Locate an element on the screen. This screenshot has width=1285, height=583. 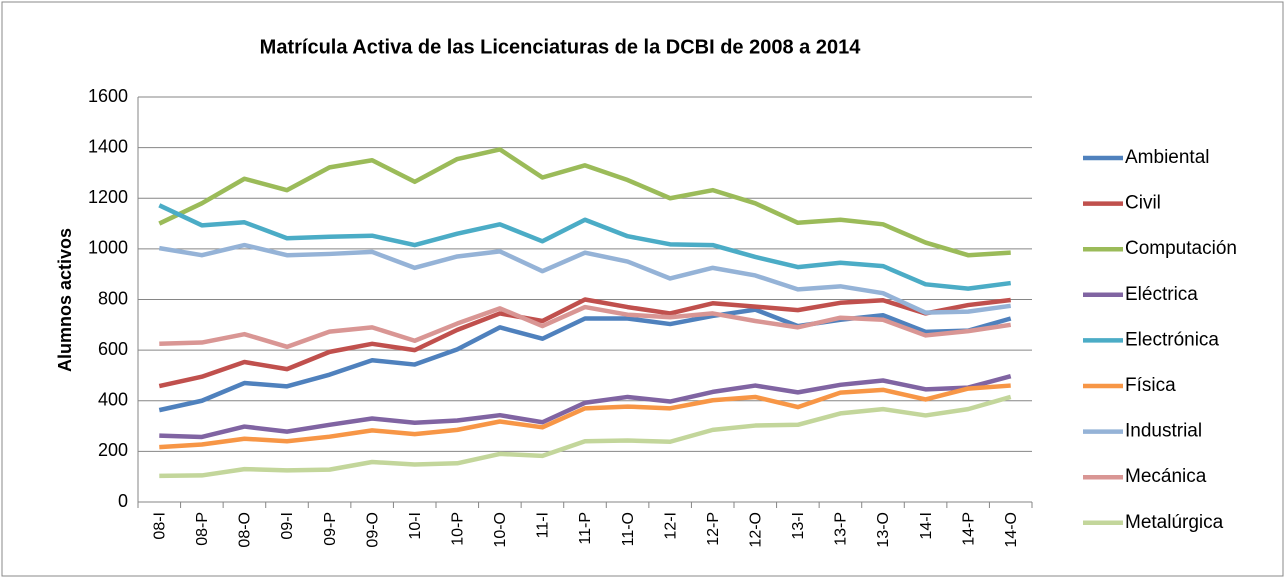
legend-label: Electrónica is located at coordinates (1172, 339).